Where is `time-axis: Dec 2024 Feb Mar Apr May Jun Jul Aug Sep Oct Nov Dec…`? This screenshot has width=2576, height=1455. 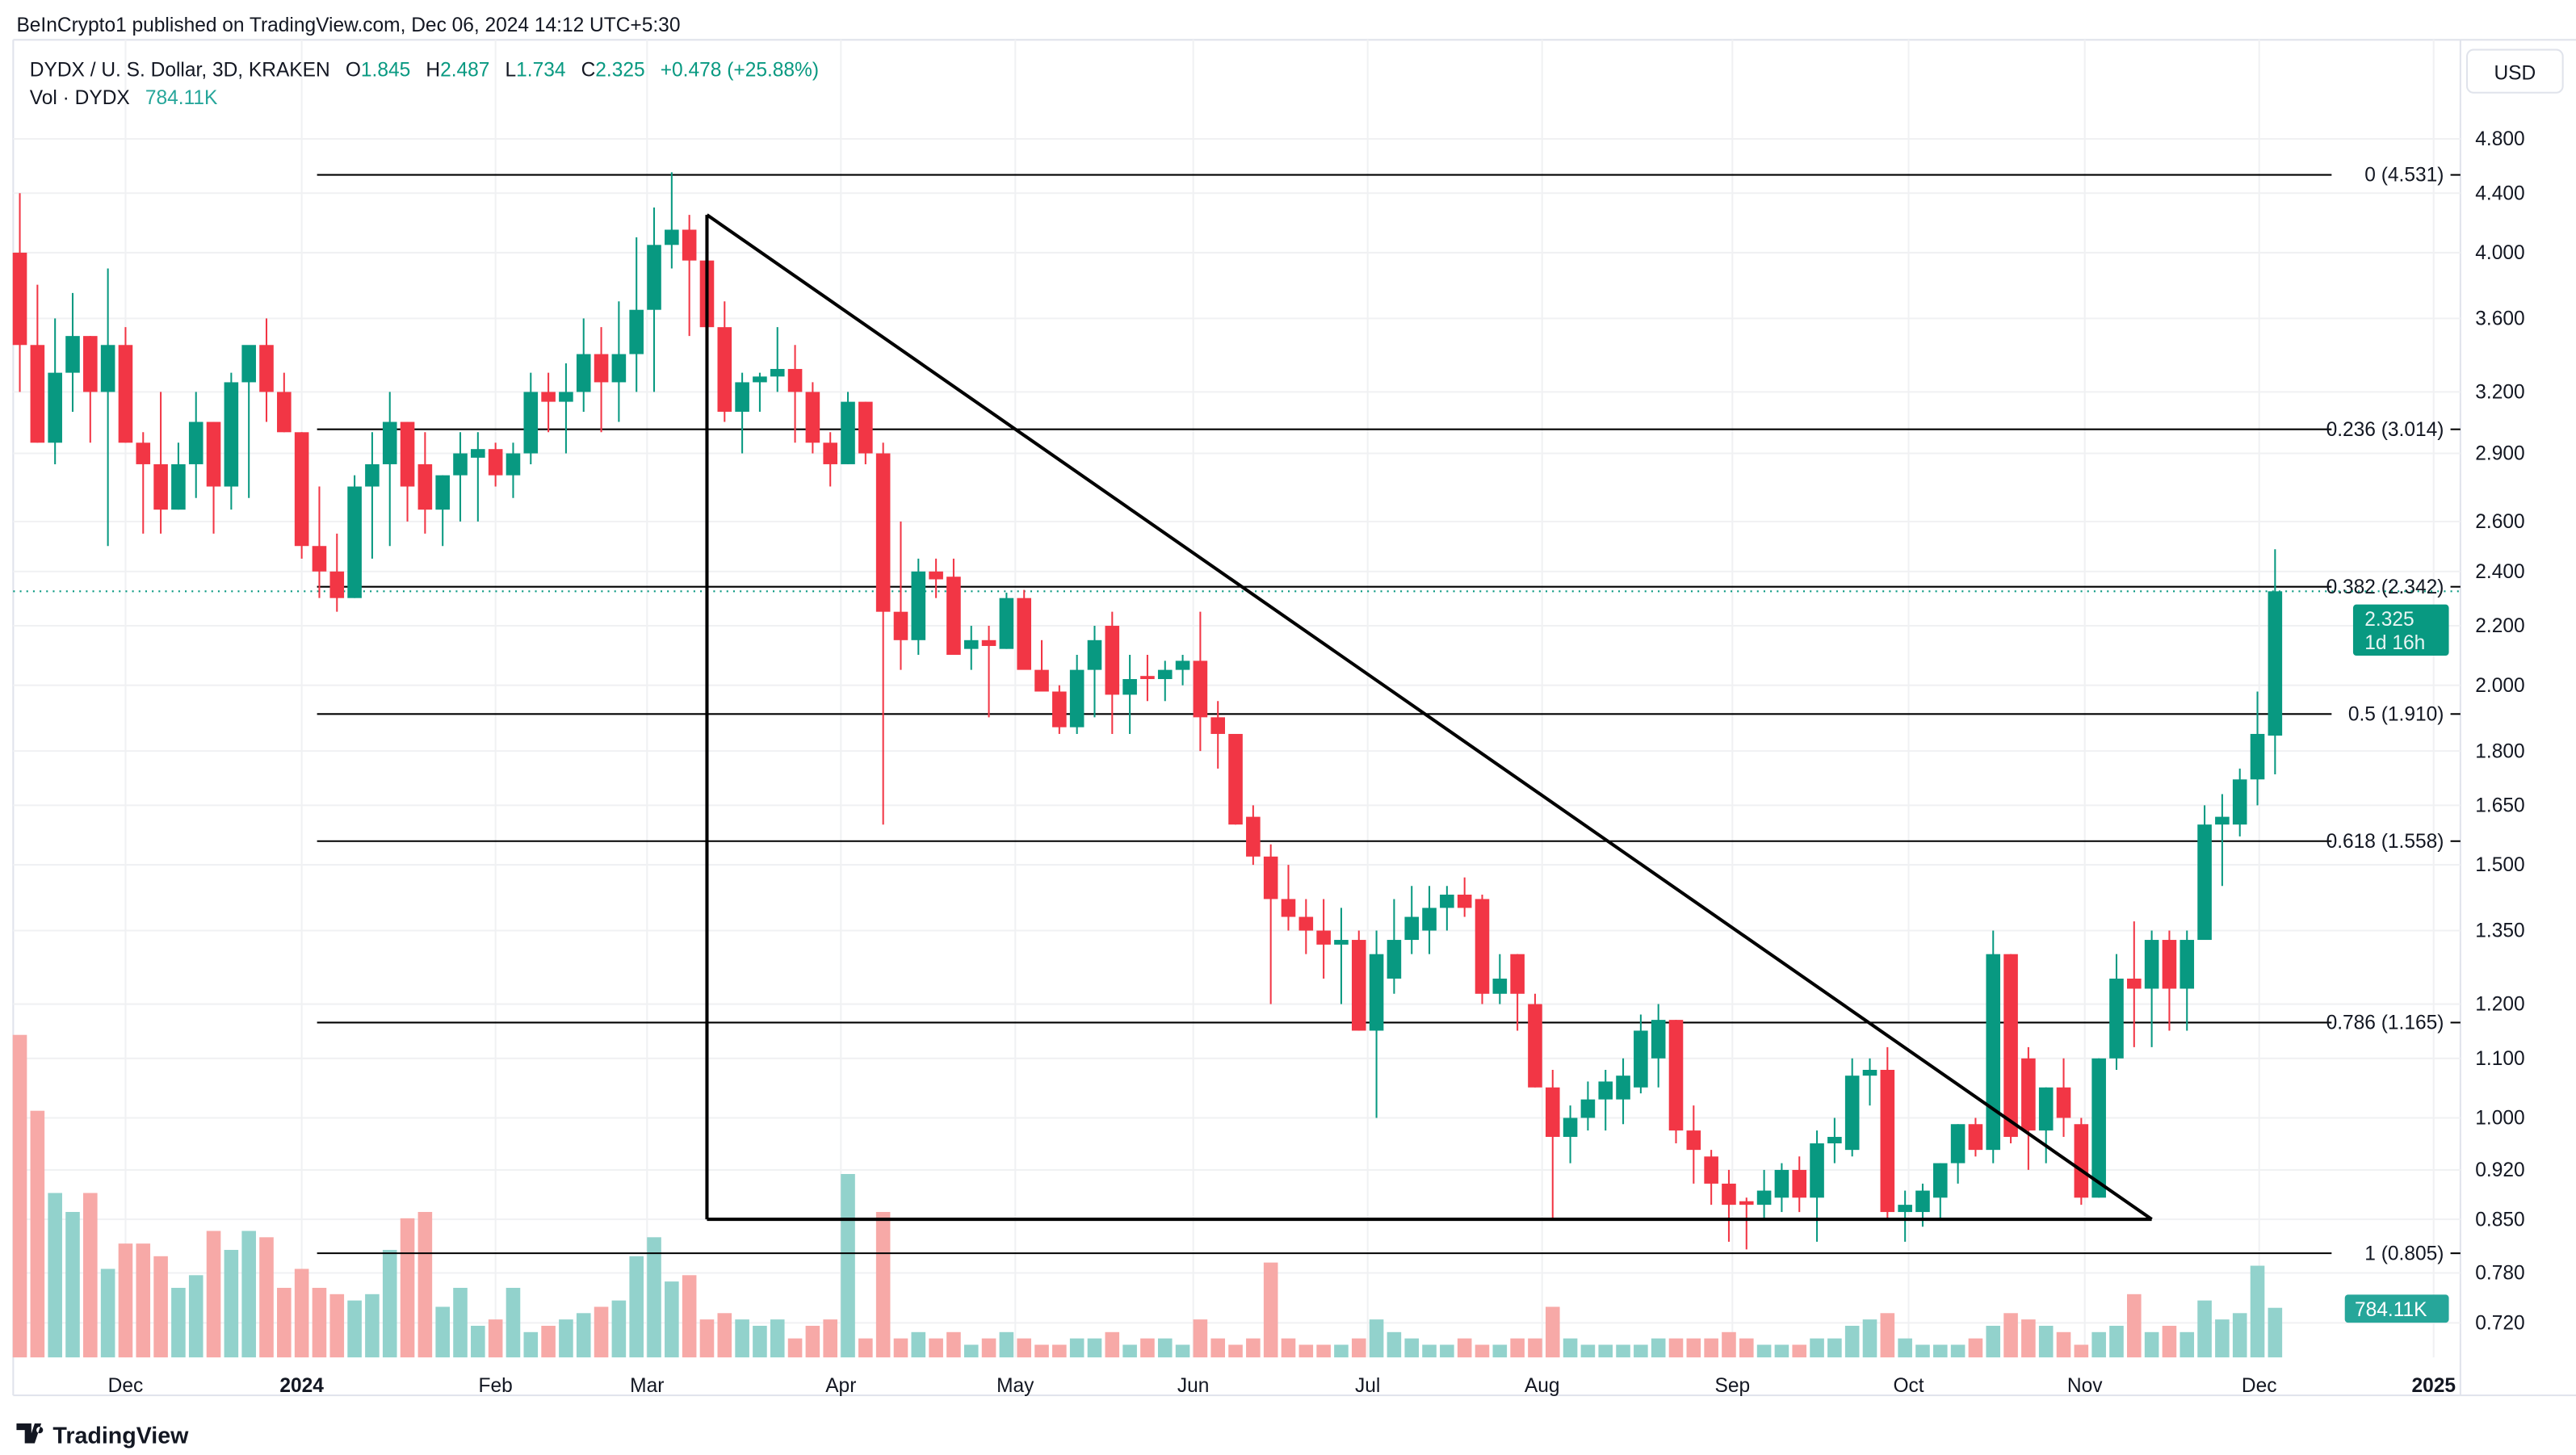
time-axis: Dec 2024 Feb Mar Apr May Jun Jul Aug Sep Oct Nov Dec… is located at coordinates (1282, 1386).